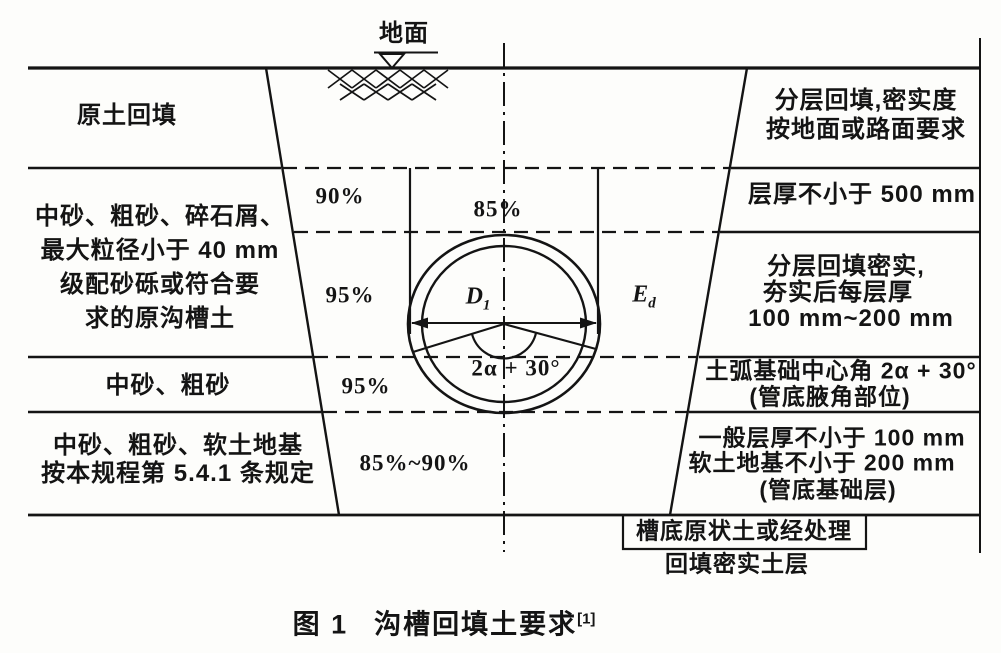  I want to click on right-row3-line2: 夯实后每层厚, so click(838, 292).